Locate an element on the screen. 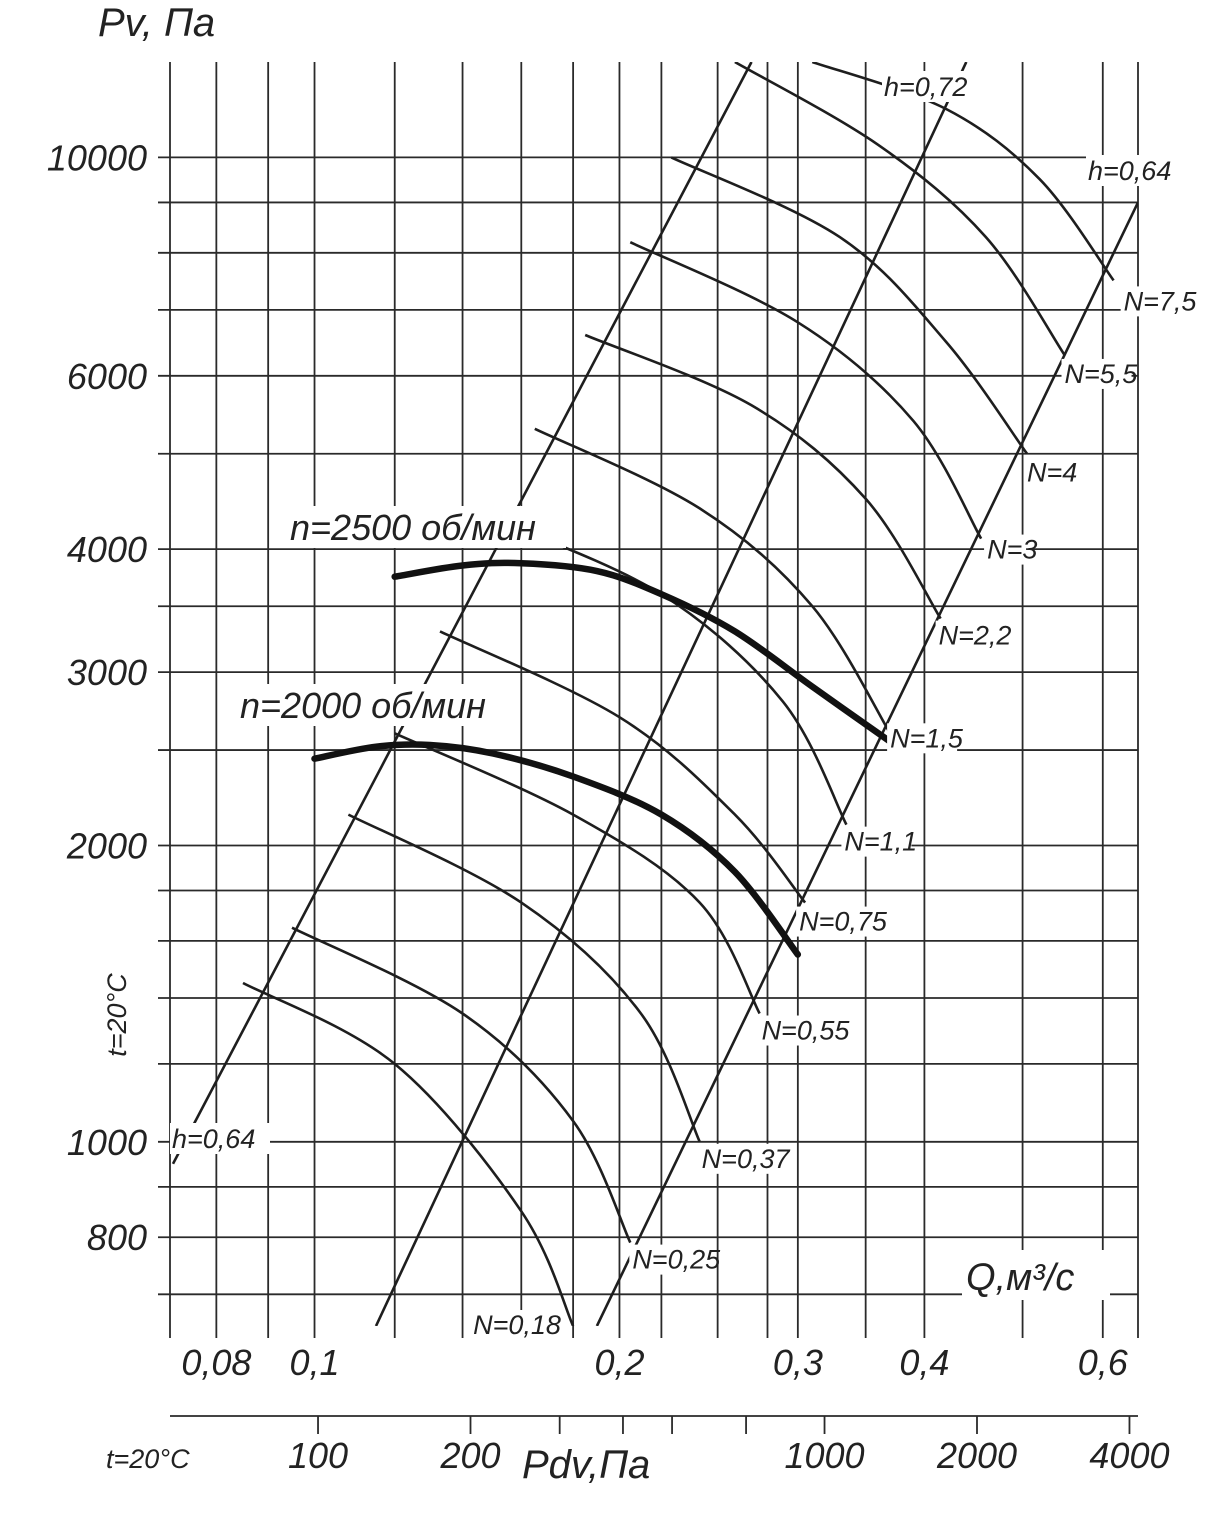 The image size is (1220, 1517). x-tick-label: 0,2 is located at coordinates (619, 1362).